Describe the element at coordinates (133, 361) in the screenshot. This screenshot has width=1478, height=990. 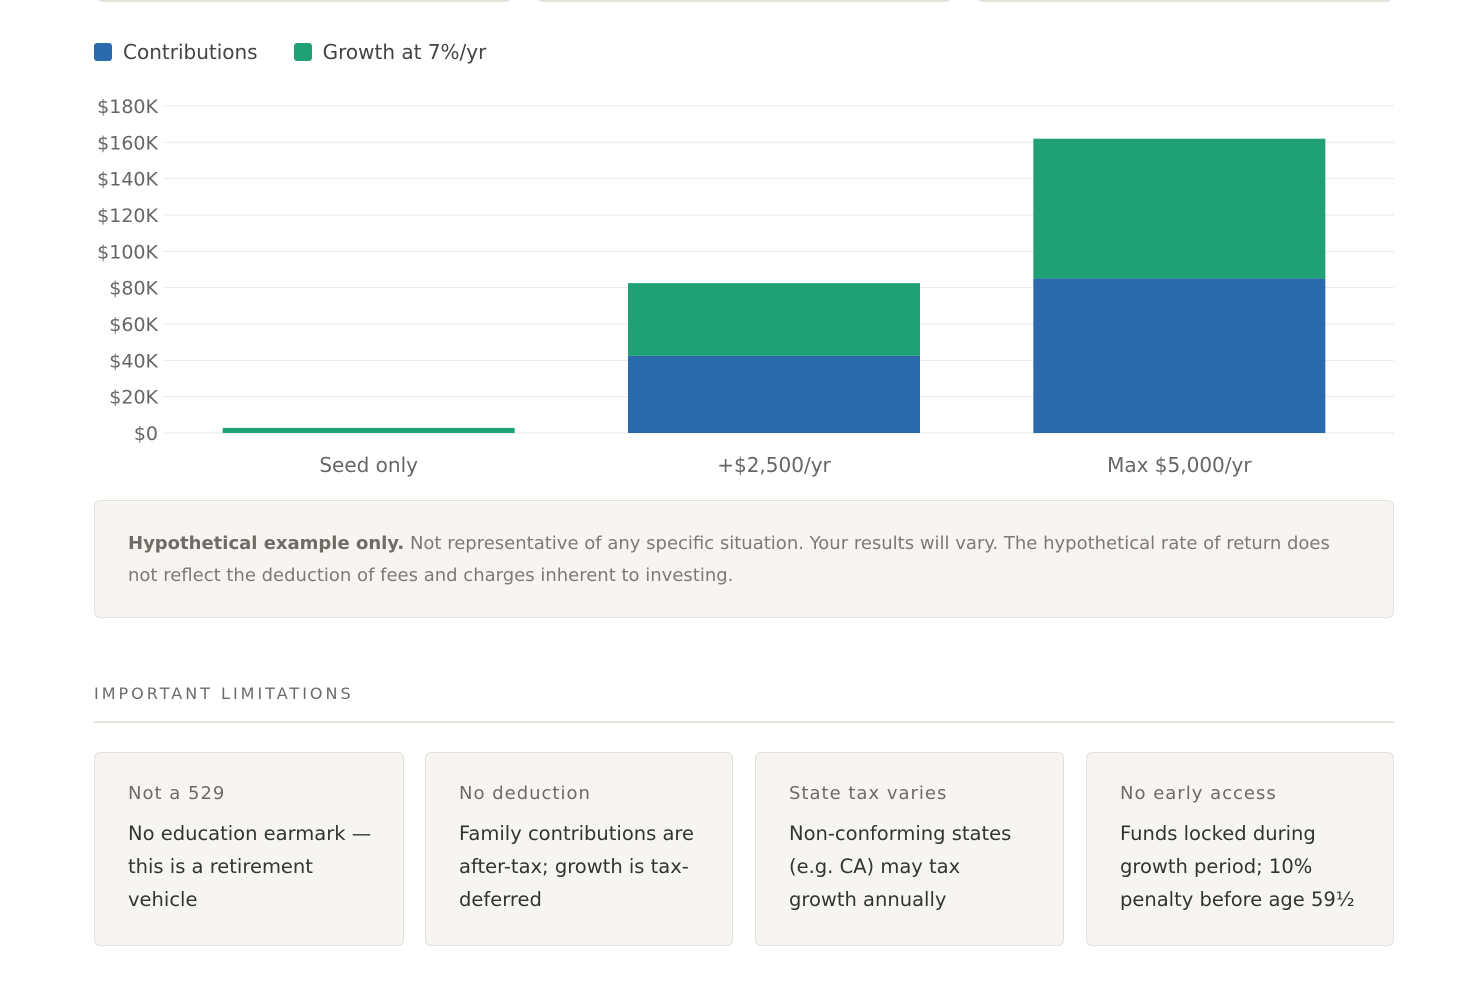
I see `y-tick-label: $40K` at that location.